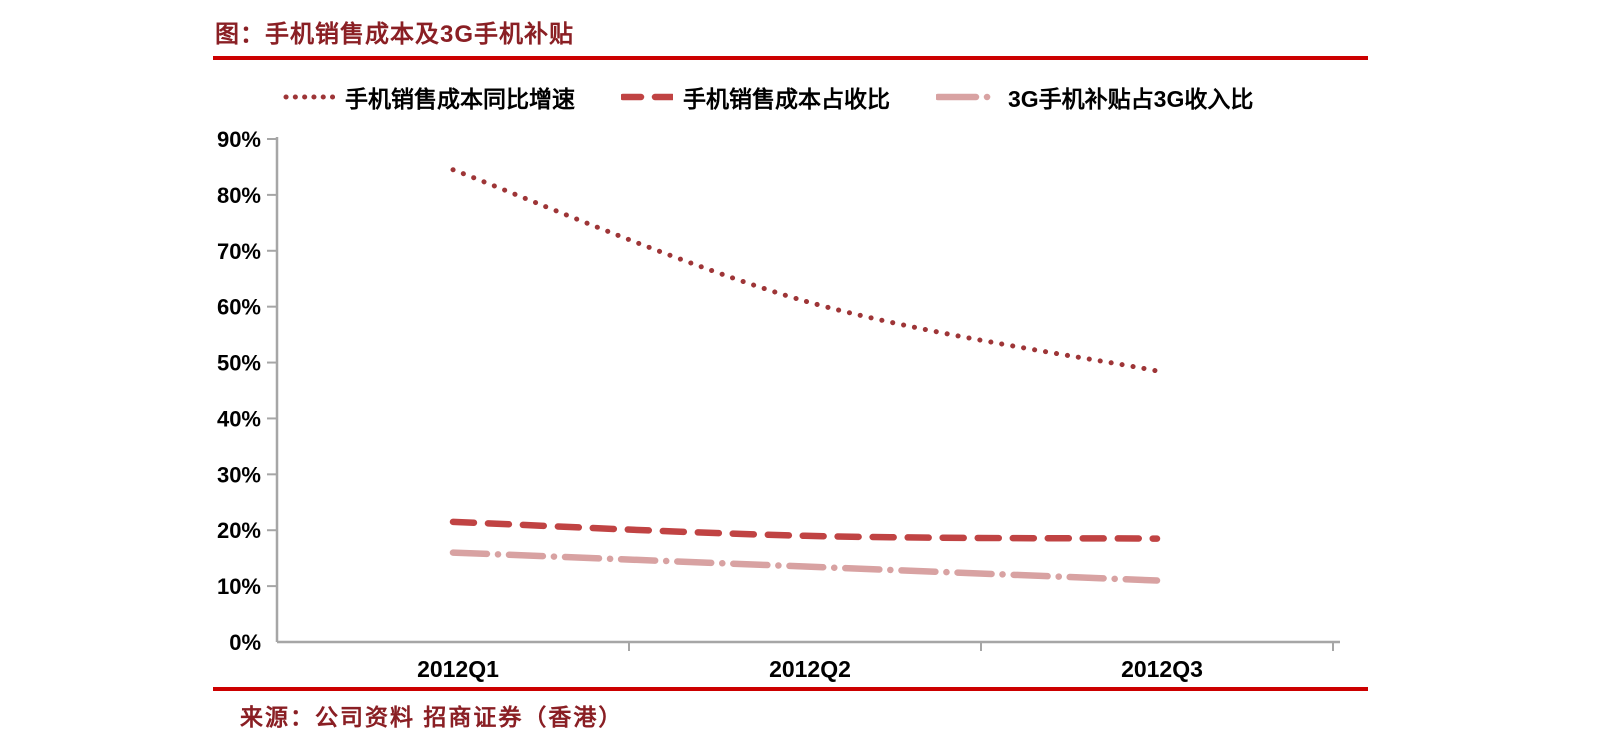 The image size is (1599, 754). Describe the element at coordinates (309, 97) in the screenshot. I see `dotted-line-icon` at that location.